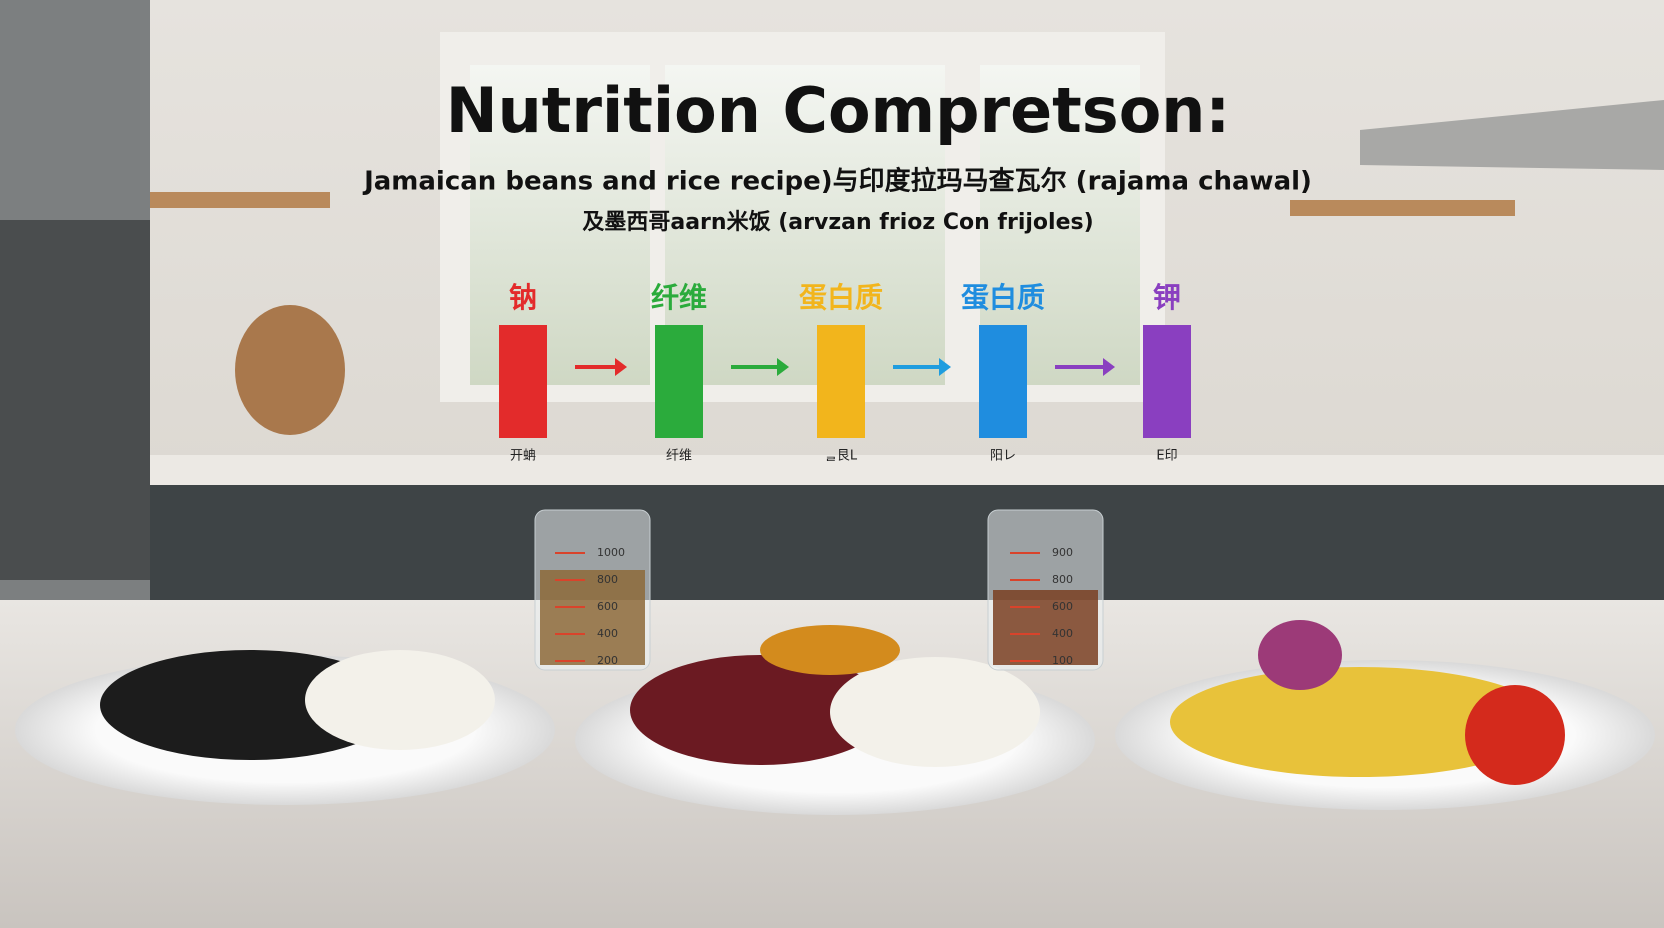 The height and width of the screenshot is (928, 1664). I want to click on onion, so click(1300, 655).